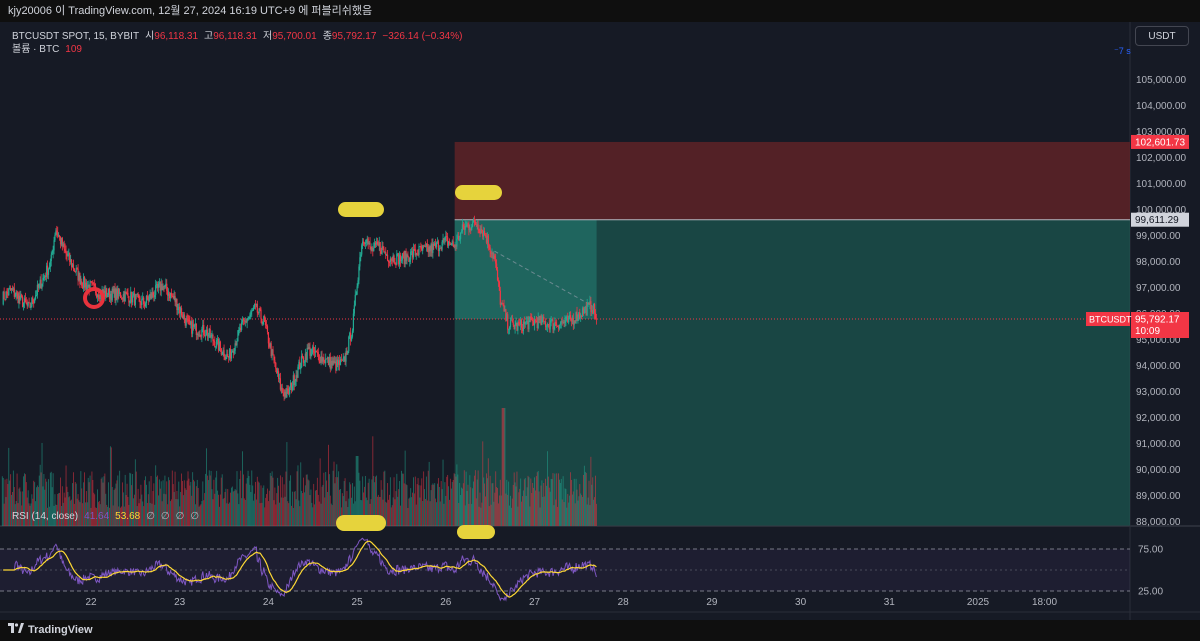  I want to click on price-label: 99,000.00, so click(1158, 236).